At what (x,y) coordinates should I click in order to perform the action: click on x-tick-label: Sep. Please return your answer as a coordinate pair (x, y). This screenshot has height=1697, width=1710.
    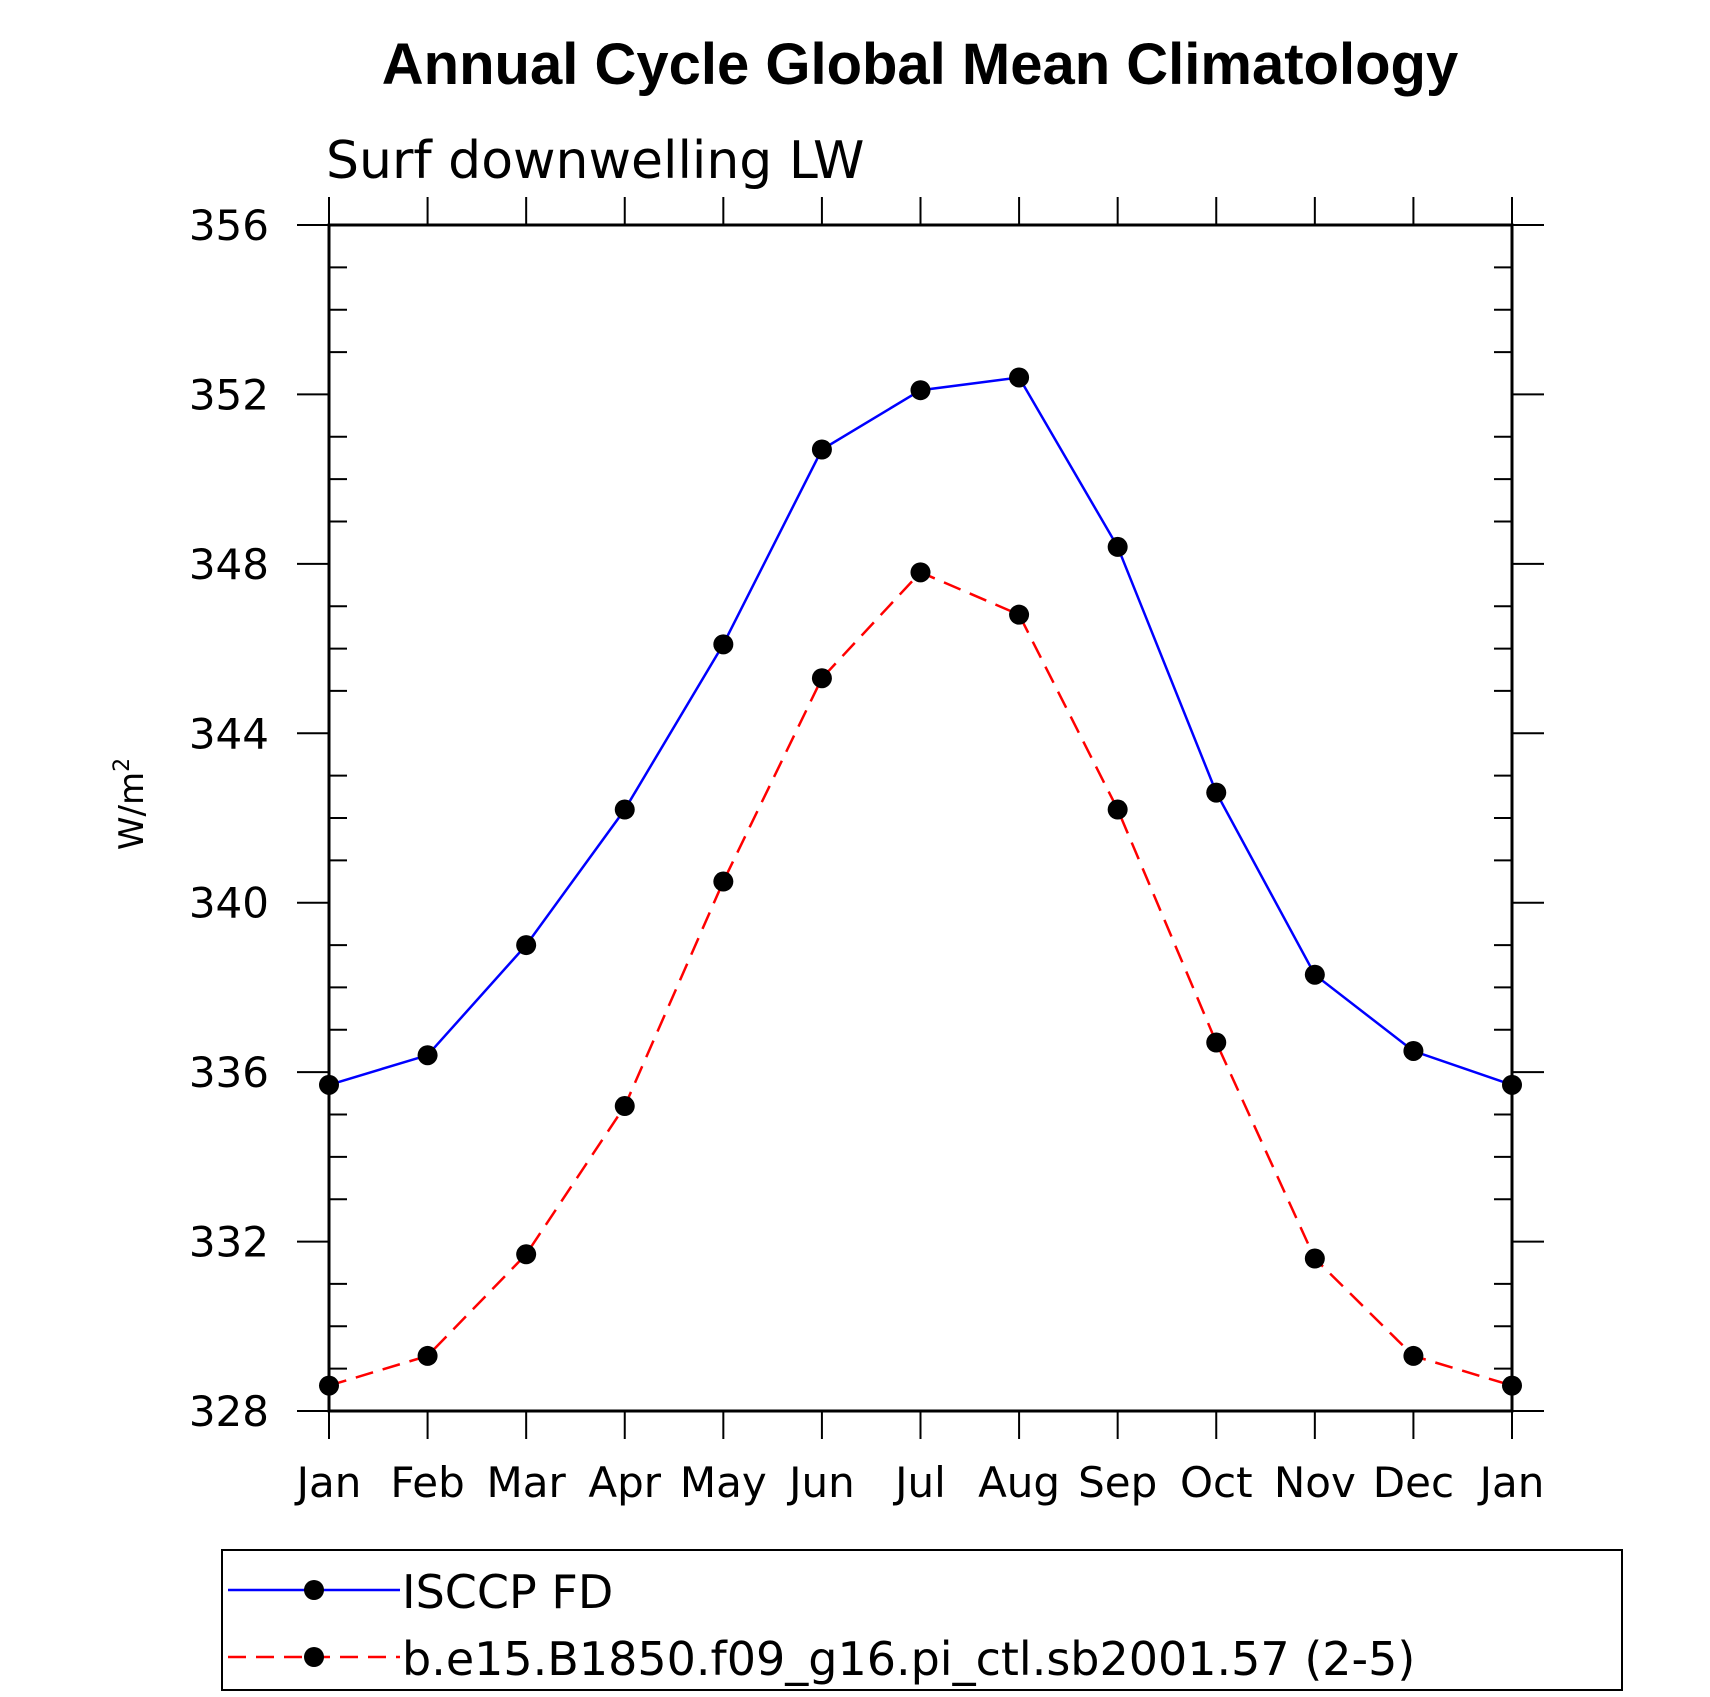
    Looking at the image, I should click on (1117, 1482).